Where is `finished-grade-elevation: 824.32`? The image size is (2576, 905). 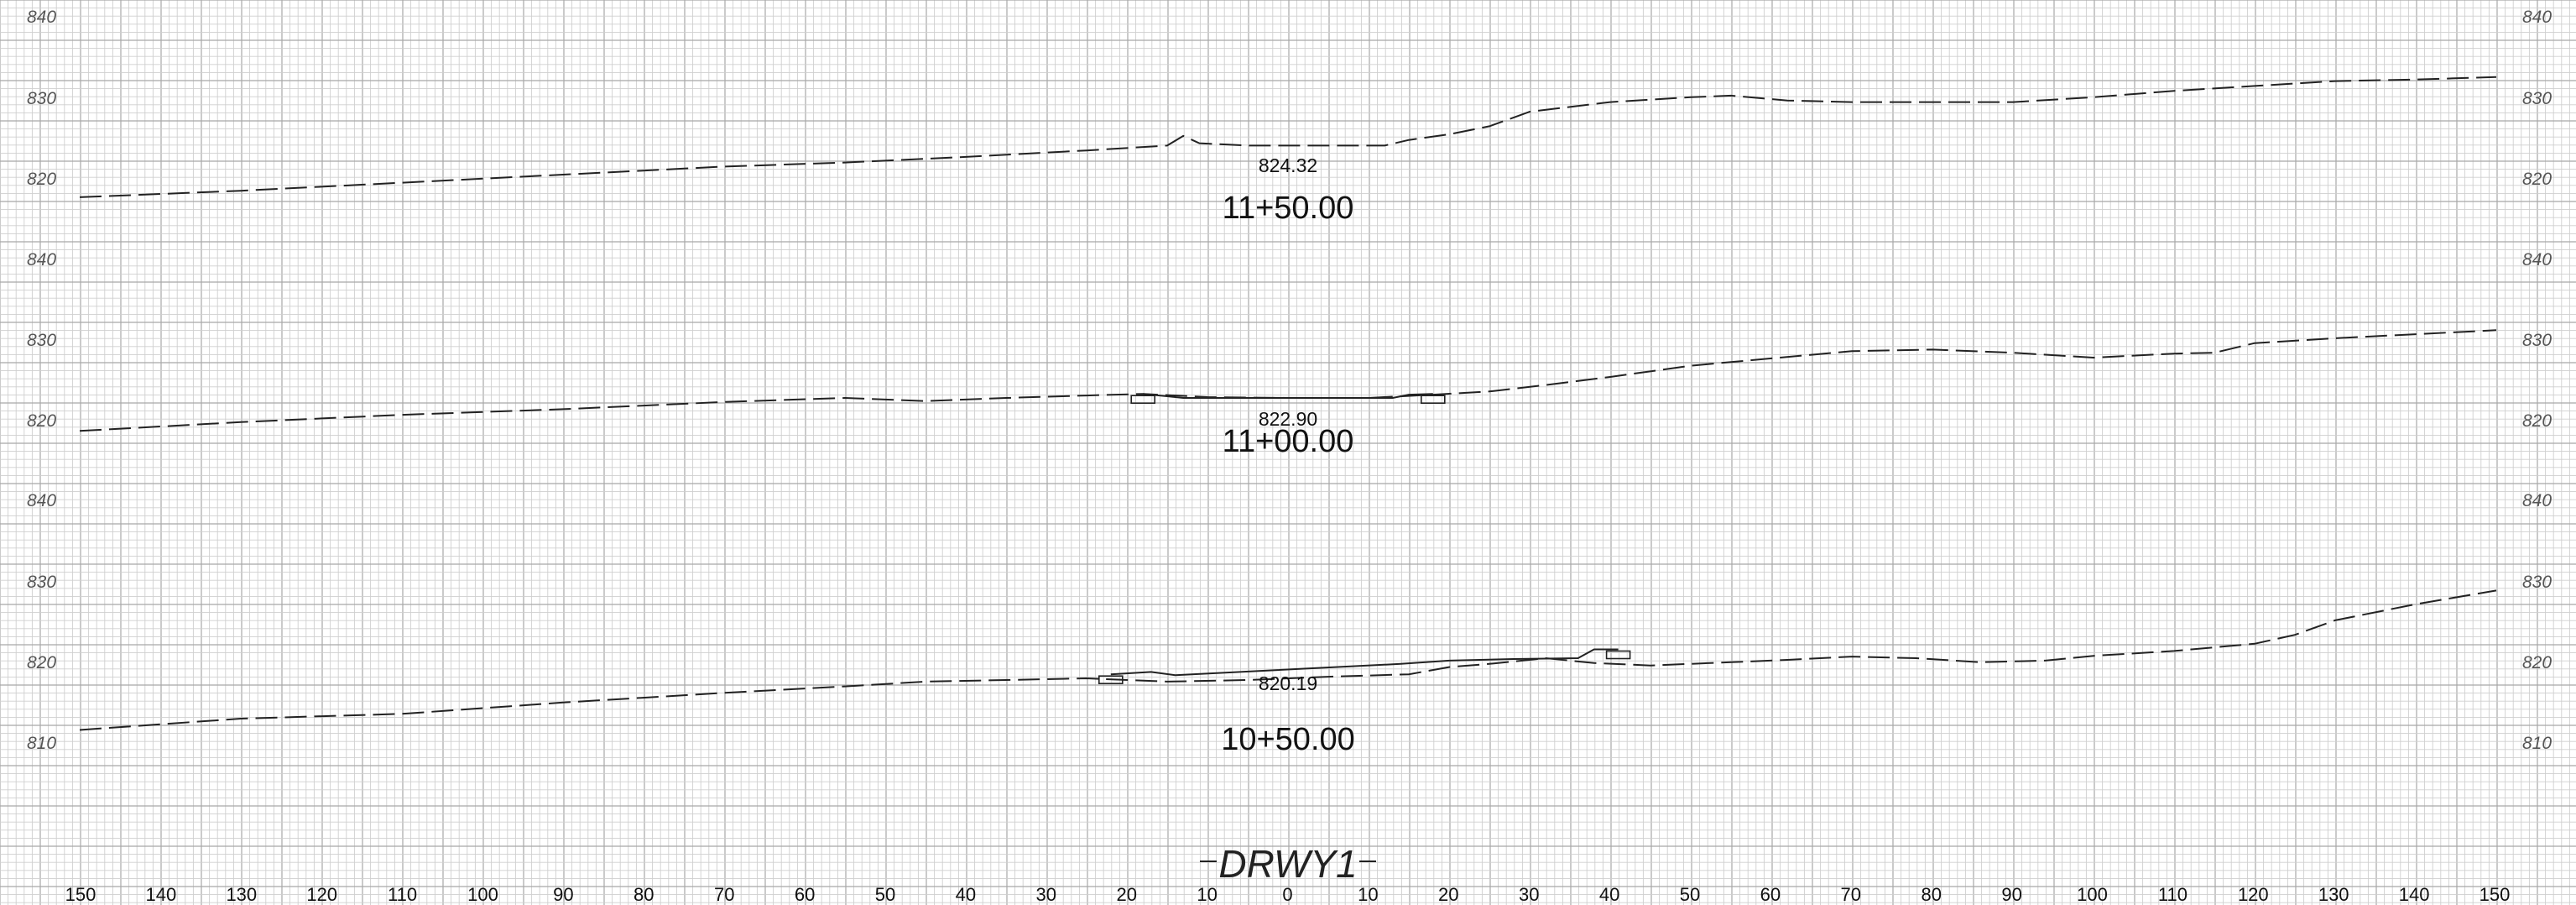
finished-grade-elevation: 824.32 is located at coordinates (1288, 165).